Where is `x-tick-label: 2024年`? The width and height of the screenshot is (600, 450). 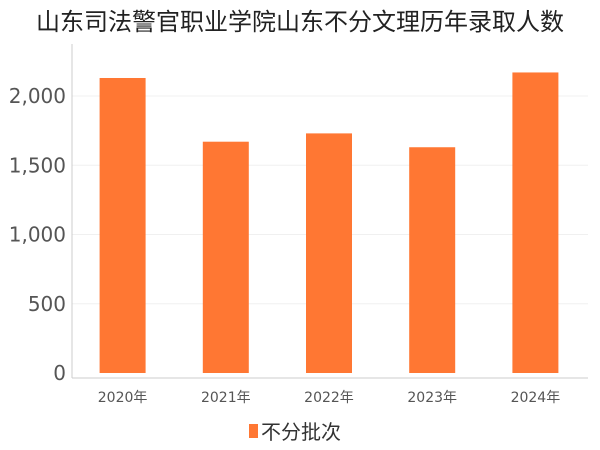 x-tick-label: 2024年 is located at coordinates (536, 398).